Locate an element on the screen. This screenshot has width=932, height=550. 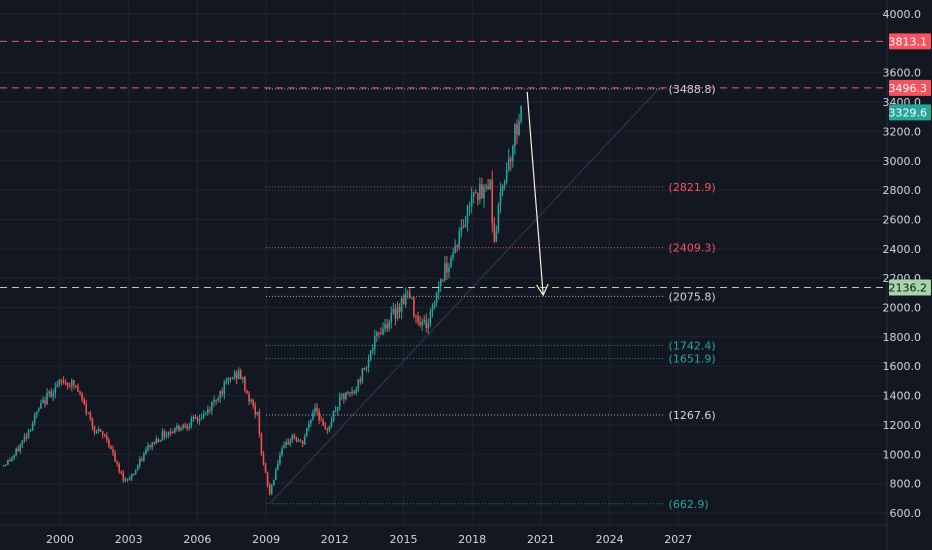
y-tick-label: 1400.0 is located at coordinates (902, 396).